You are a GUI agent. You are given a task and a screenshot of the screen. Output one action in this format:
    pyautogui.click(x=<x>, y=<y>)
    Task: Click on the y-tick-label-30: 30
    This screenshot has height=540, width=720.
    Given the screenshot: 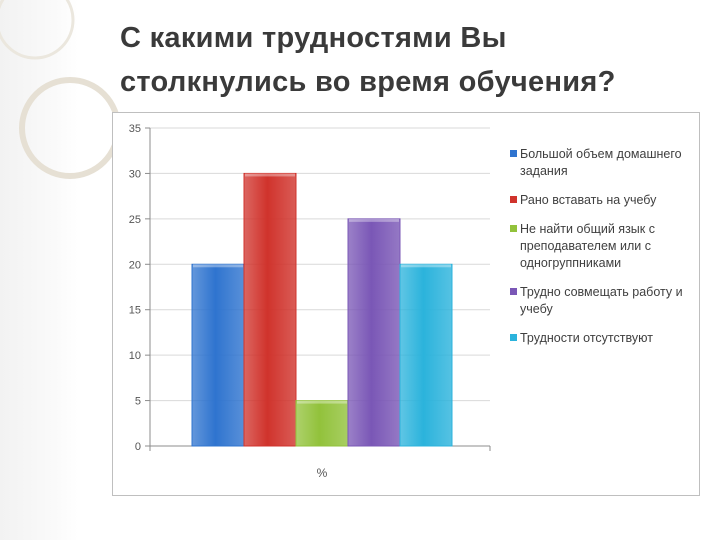 What is the action you would take?
    pyautogui.click(x=135, y=174)
    